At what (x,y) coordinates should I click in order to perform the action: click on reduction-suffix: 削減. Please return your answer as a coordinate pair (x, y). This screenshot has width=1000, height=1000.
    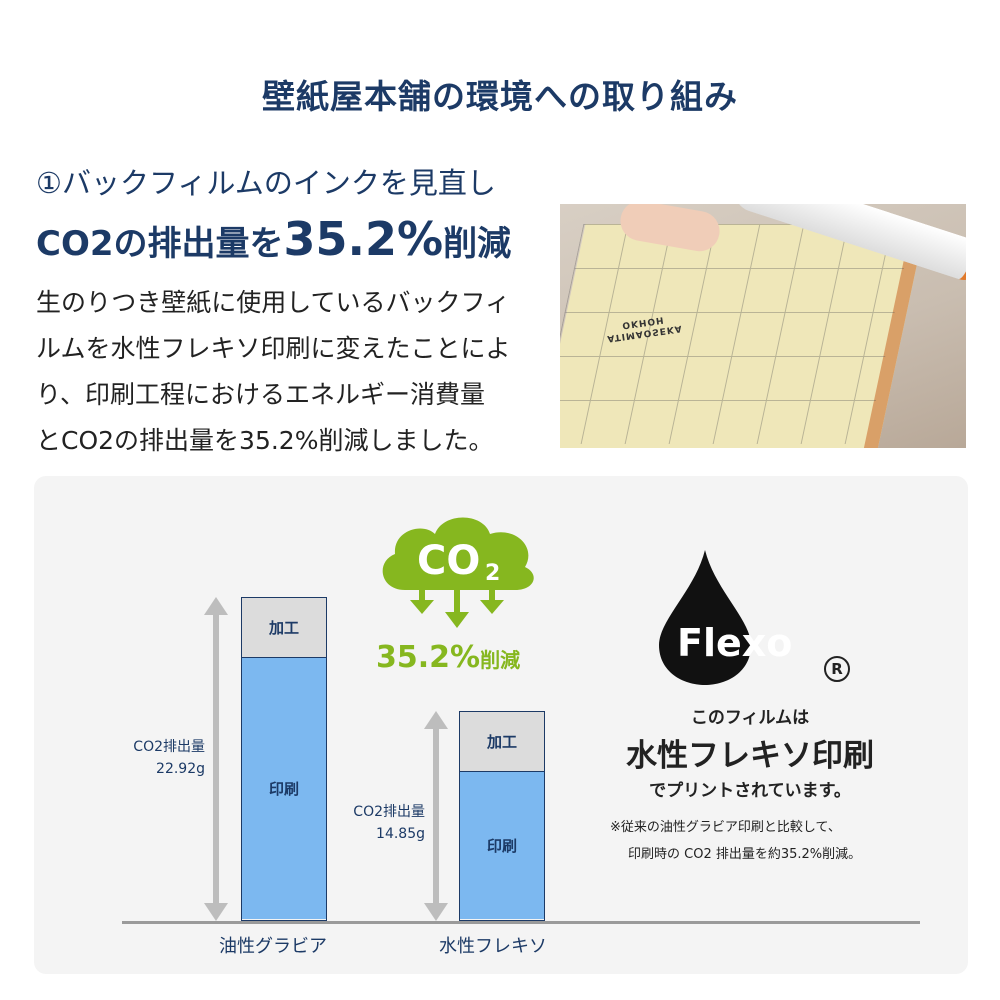
    Looking at the image, I should click on (500, 660).